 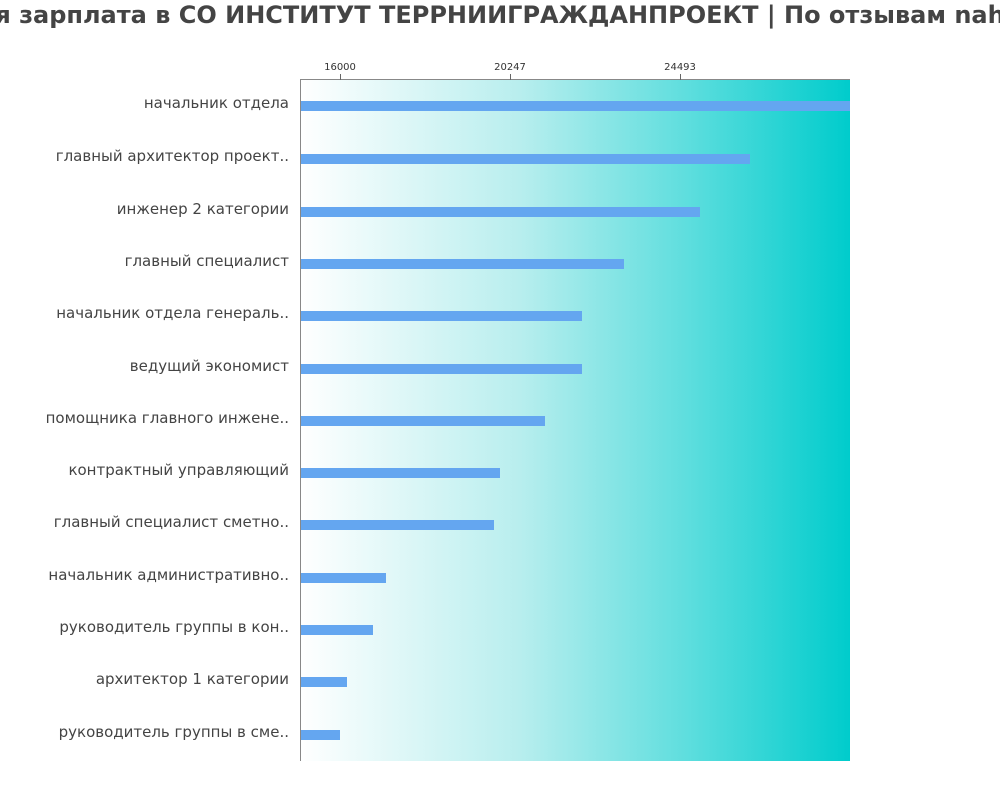 What do you see at coordinates (172, 156) in the screenshot?
I see `category-label: главный архитектор проект..` at bounding box center [172, 156].